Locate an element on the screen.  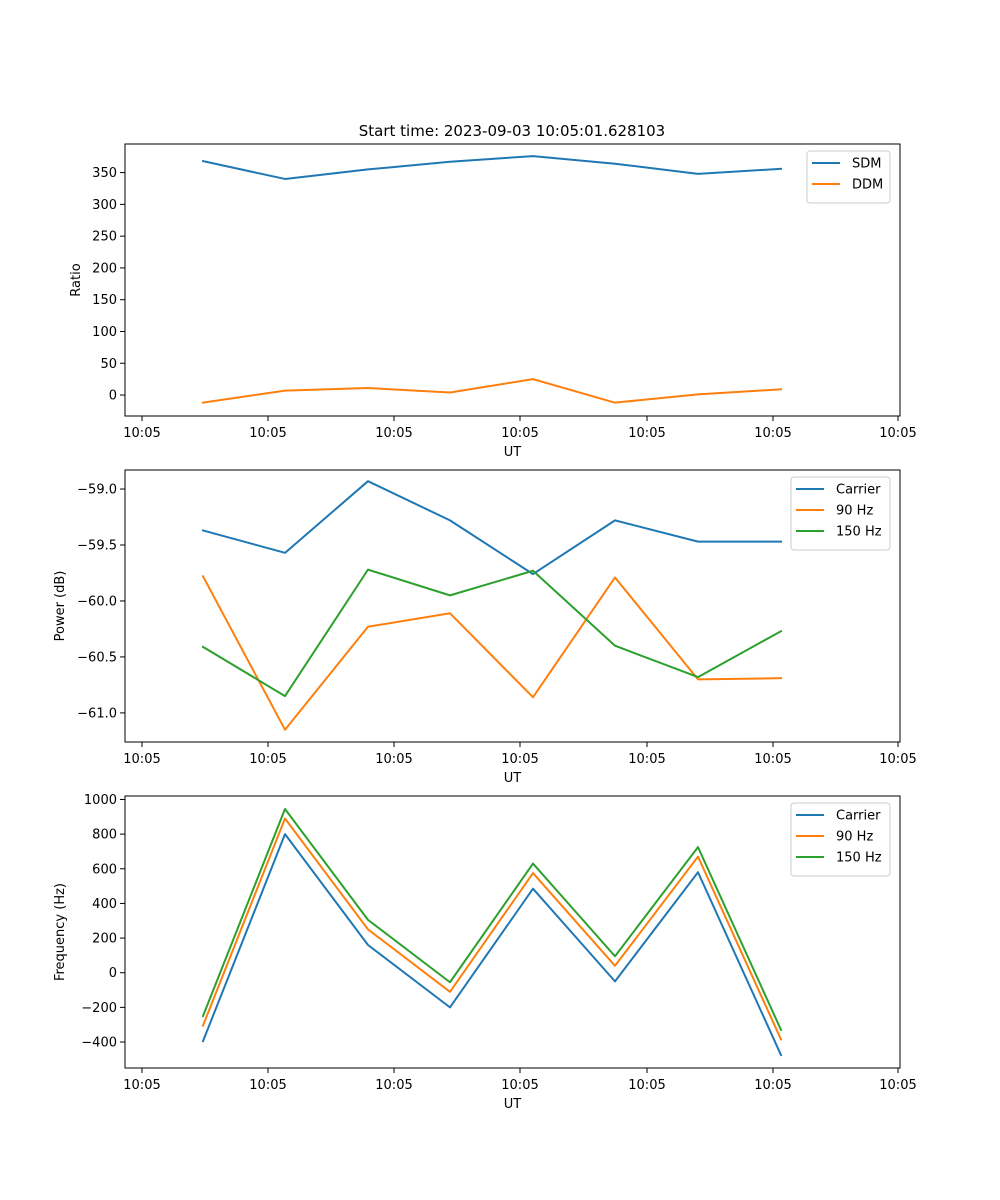
ratio-series-ddm is located at coordinates (492, 391).